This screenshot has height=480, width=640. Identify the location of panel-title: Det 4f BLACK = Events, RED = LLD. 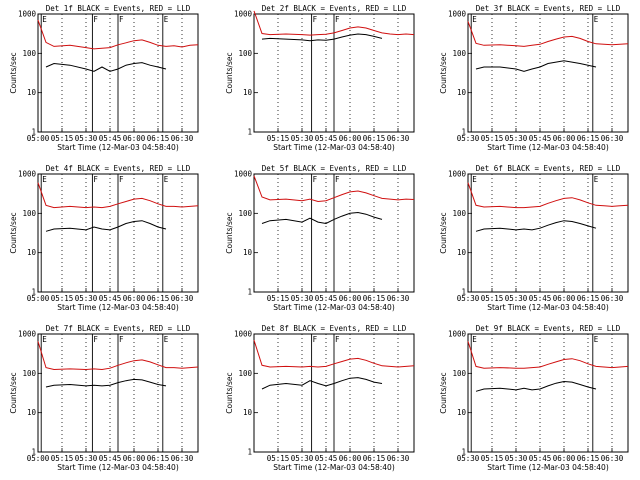
(118, 168).